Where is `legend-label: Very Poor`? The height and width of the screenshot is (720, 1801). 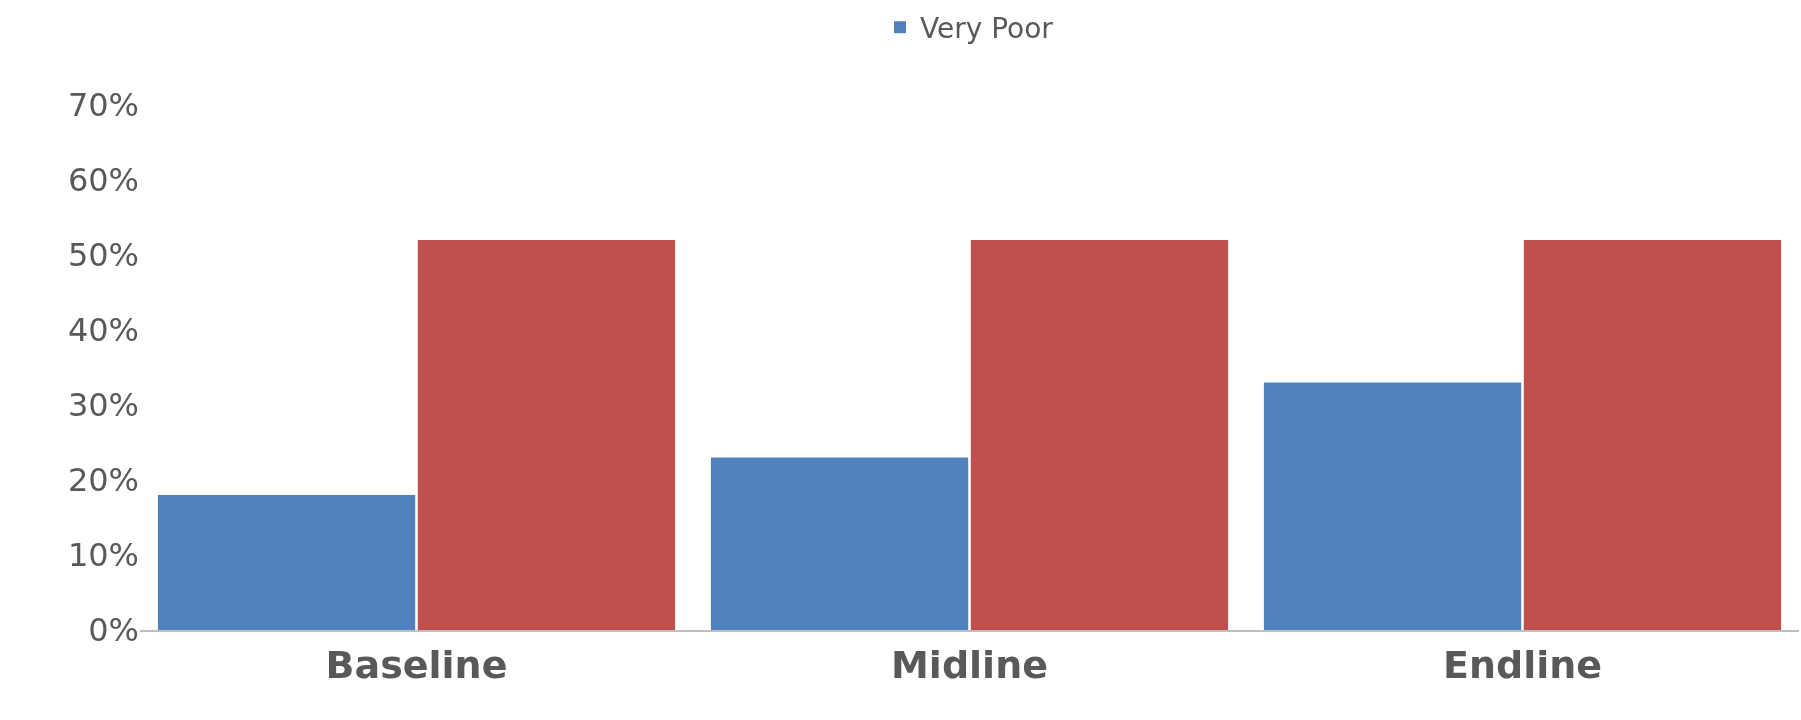
legend-label: Very Poor is located at coordinates (987, 29).